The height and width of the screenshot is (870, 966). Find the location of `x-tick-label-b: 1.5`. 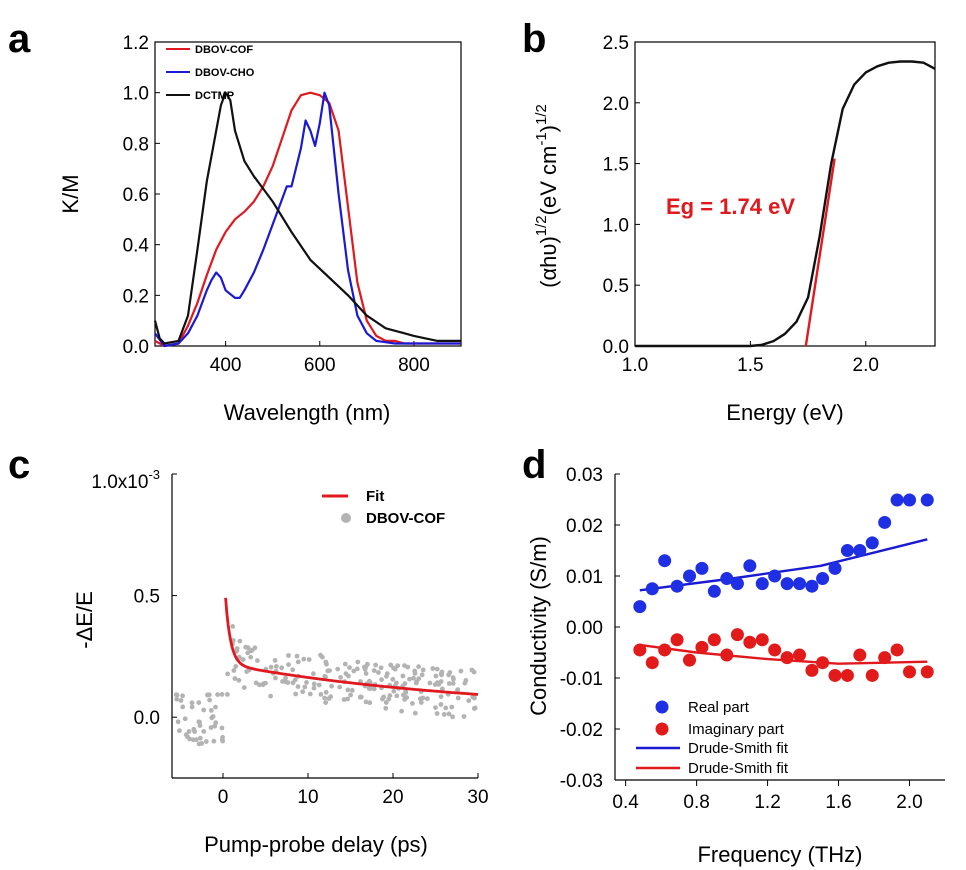

x-tick-label-b: 1.5 is located at coordinates (750, 365).